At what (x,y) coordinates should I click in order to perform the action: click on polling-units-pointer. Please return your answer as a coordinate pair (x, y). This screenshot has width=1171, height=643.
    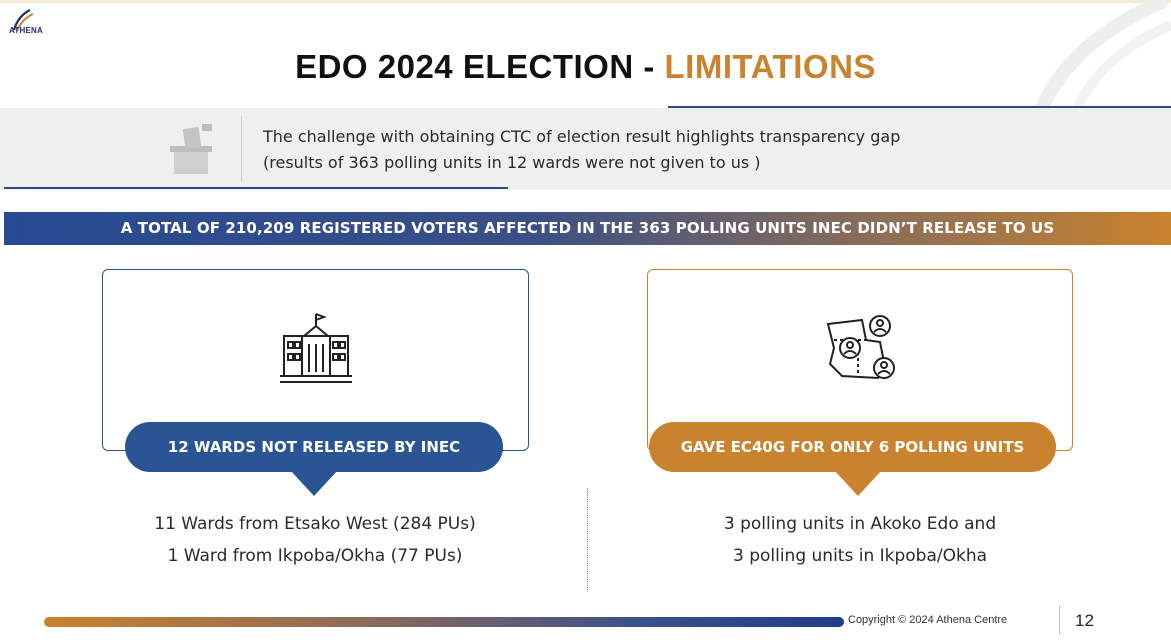
    Looking at the image, I should click on (858, 483).